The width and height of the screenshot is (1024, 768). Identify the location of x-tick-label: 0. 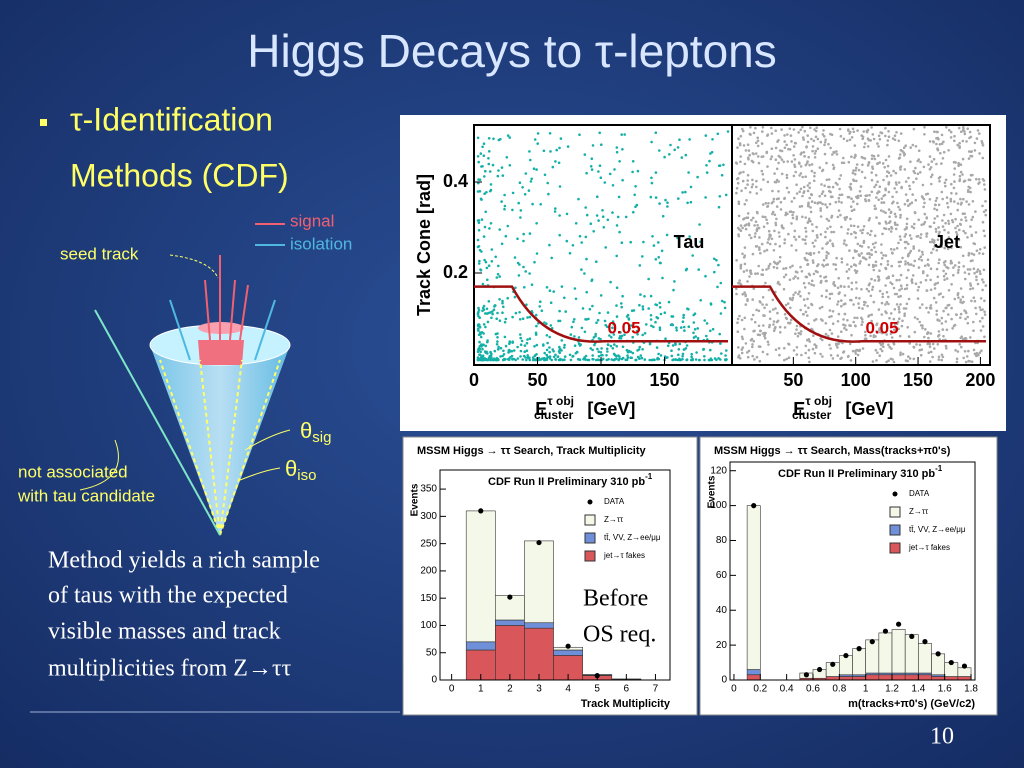
(734, 689).